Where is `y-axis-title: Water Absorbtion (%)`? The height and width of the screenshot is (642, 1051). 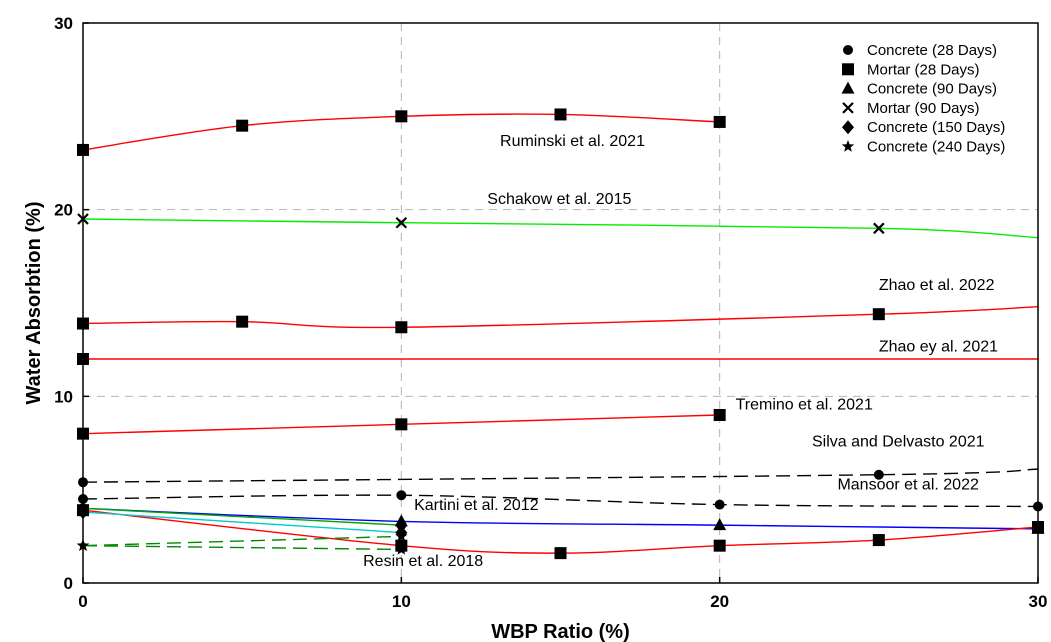
y-axis-title: Water Absorbtion (%) is located at coordinates (34, 303).